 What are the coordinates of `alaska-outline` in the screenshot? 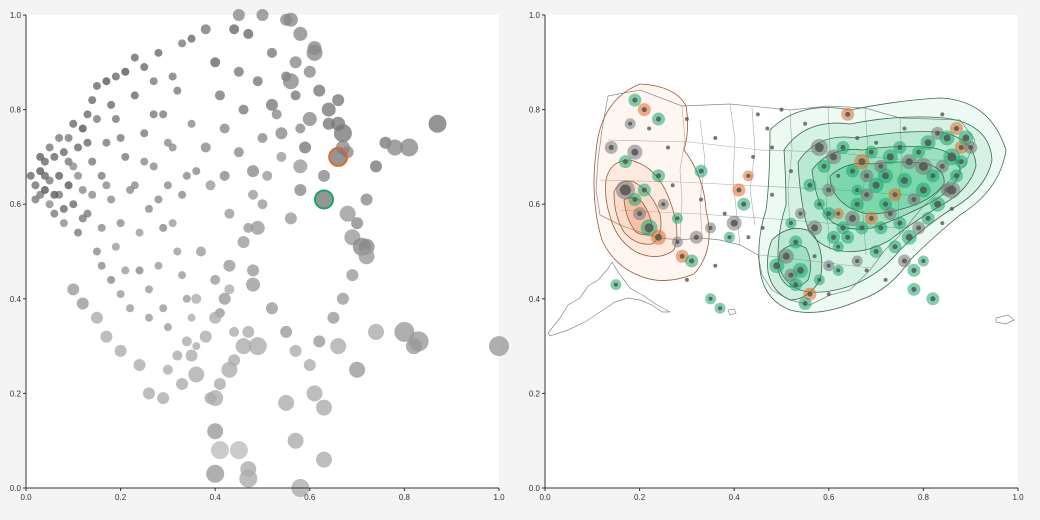 It's located at (609, 299).